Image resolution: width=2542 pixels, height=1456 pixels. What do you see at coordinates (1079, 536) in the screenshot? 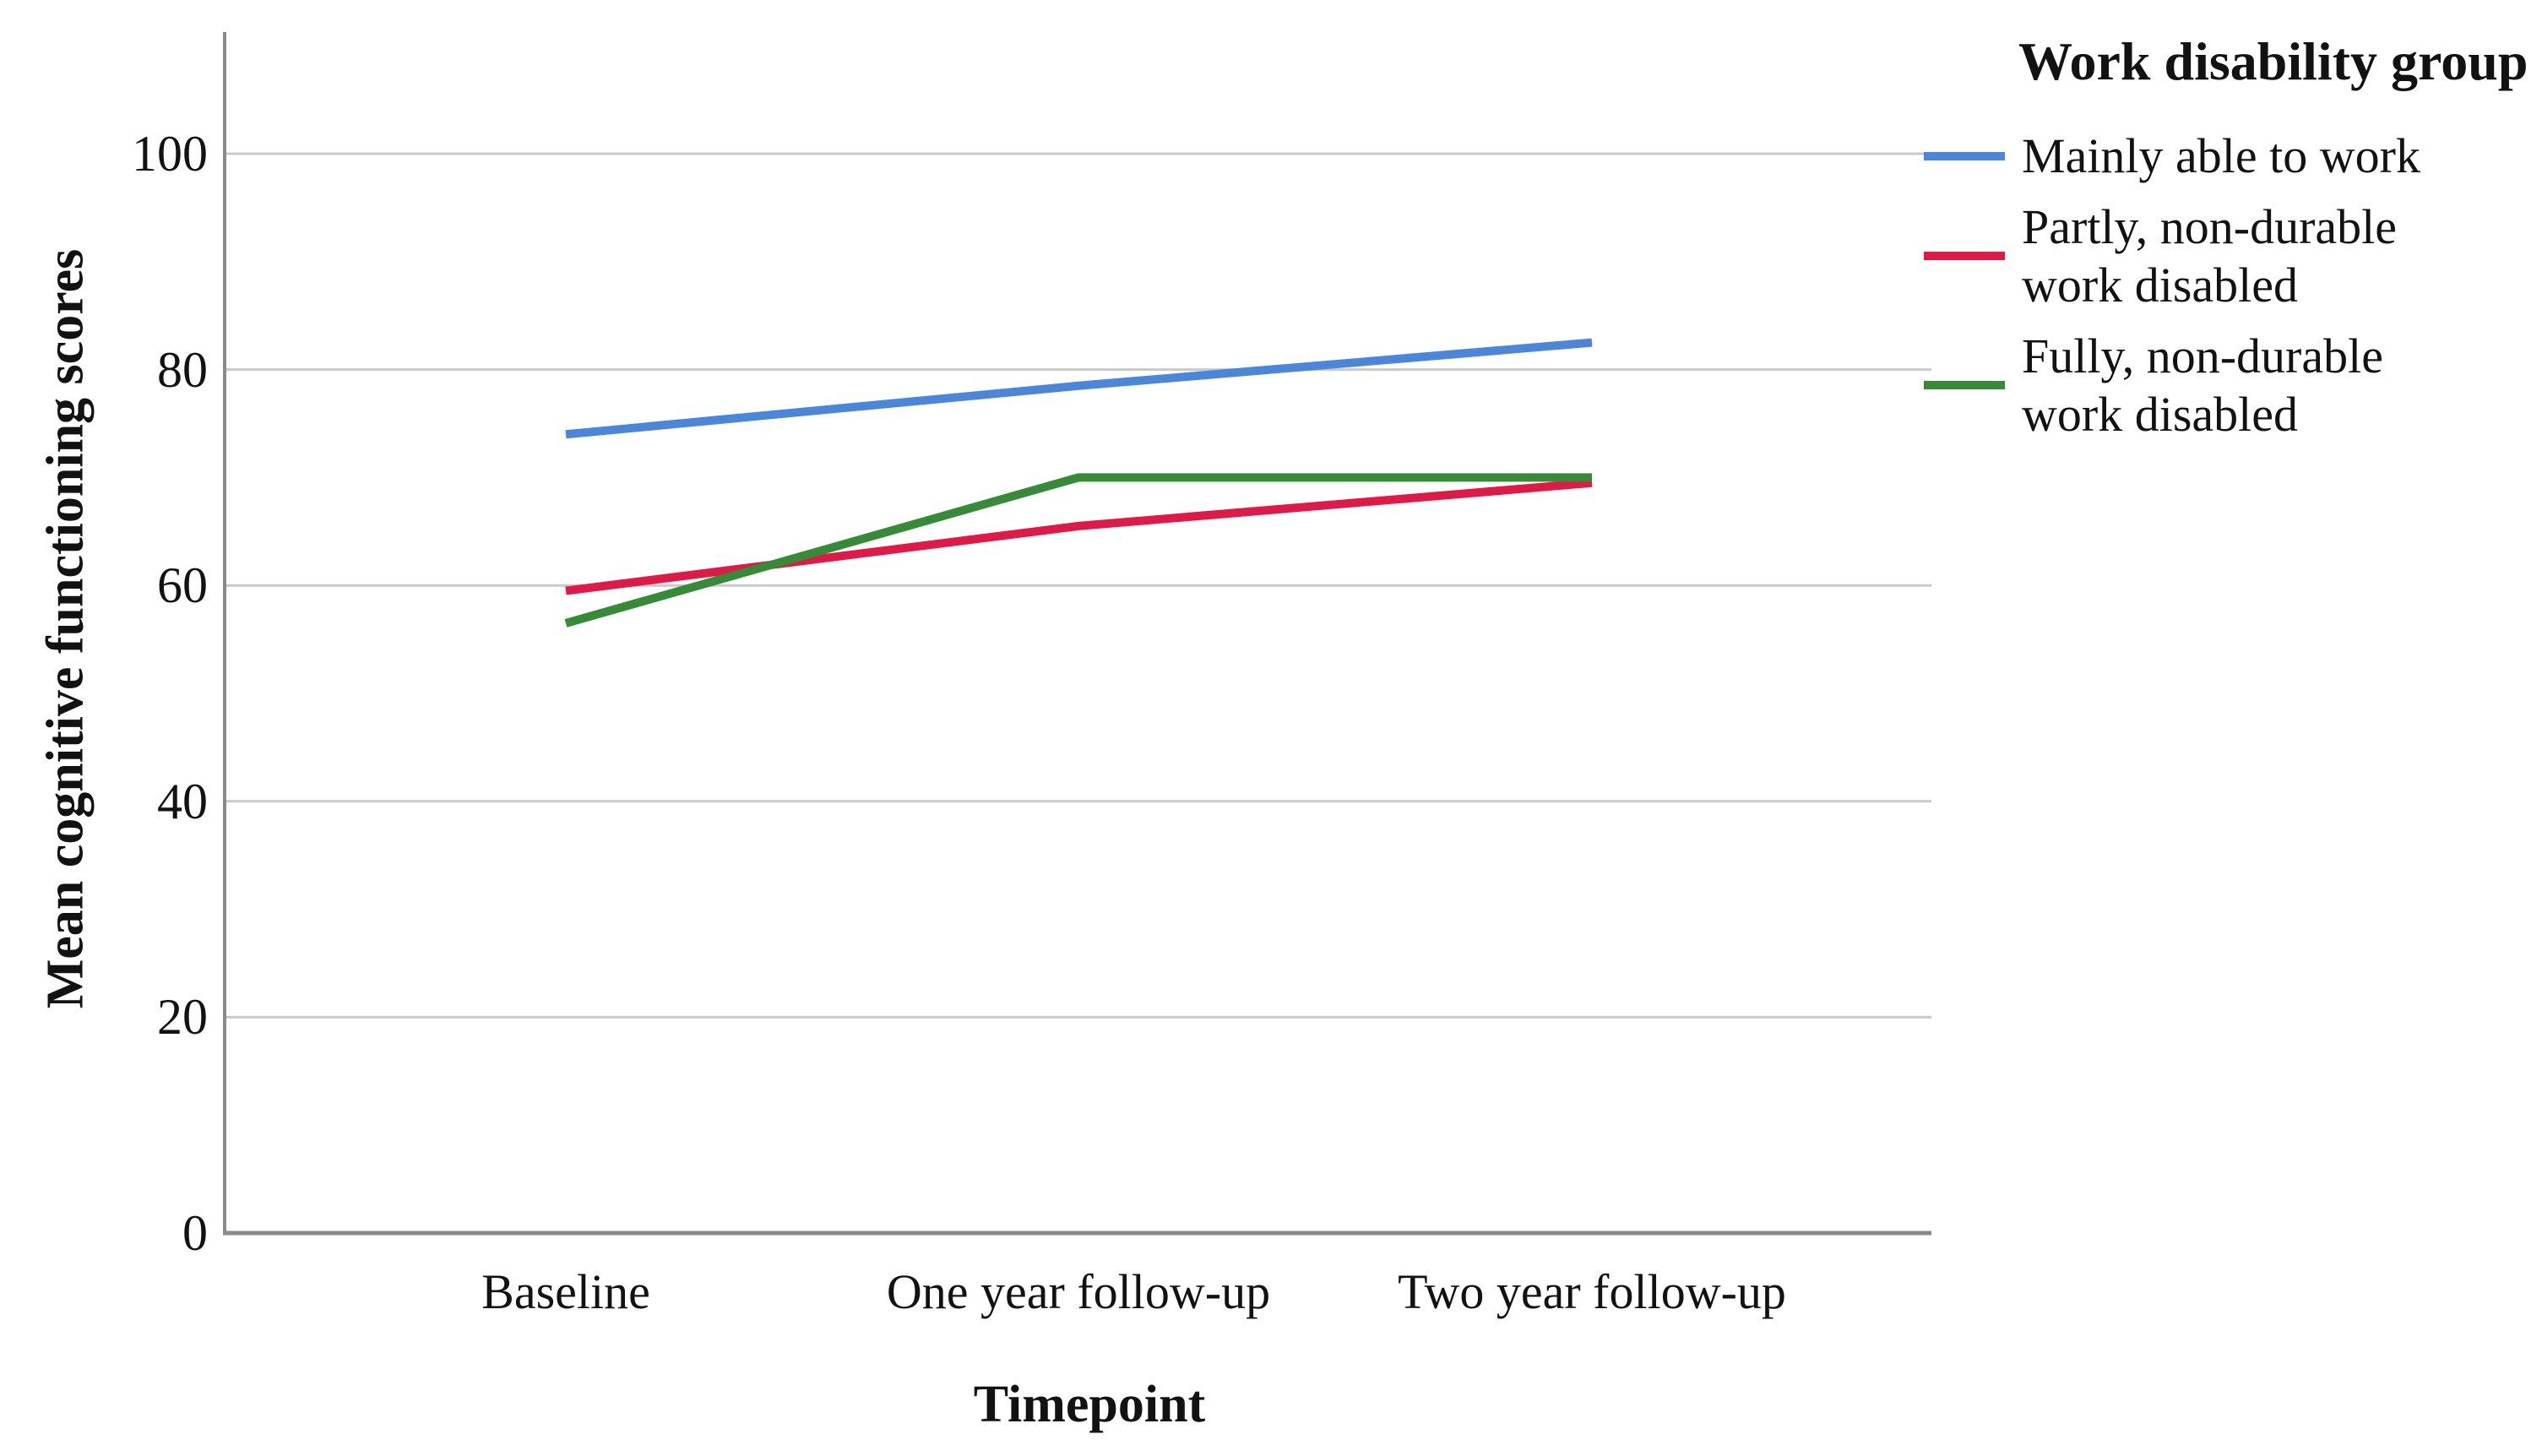
I see `series-line-partly-non-durable-work-disabled` at bounding box center [1079, 536].